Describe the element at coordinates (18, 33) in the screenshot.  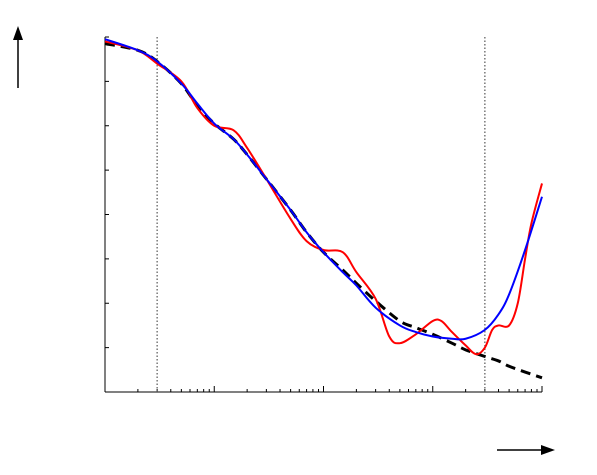
I see `y-arrow-head-icon` at that location.